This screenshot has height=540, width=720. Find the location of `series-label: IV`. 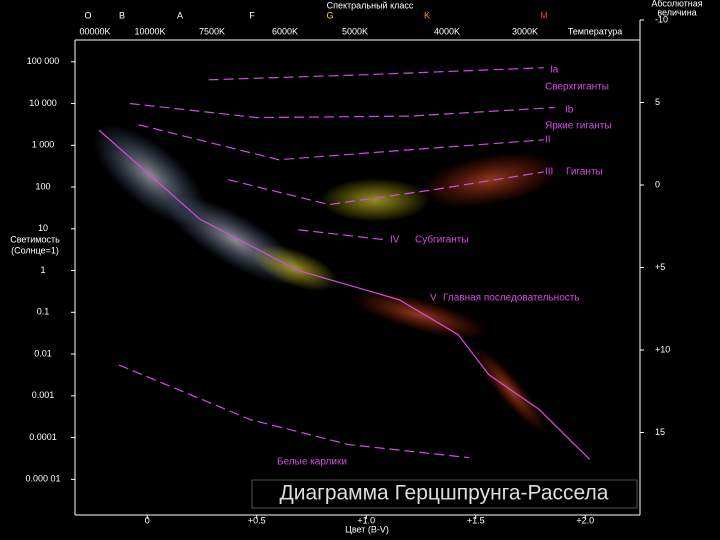

series-label: IV is located at coordinates (395, 240).